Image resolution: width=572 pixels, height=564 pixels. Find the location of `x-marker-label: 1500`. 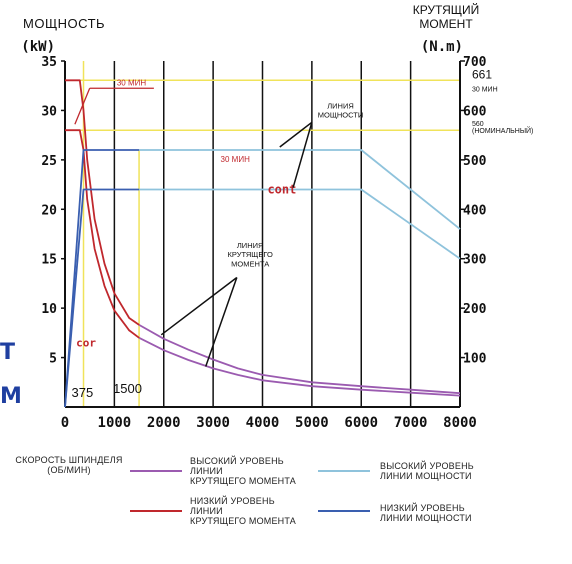

x-marker-label: 1500 is located at coordinates (127, 388).